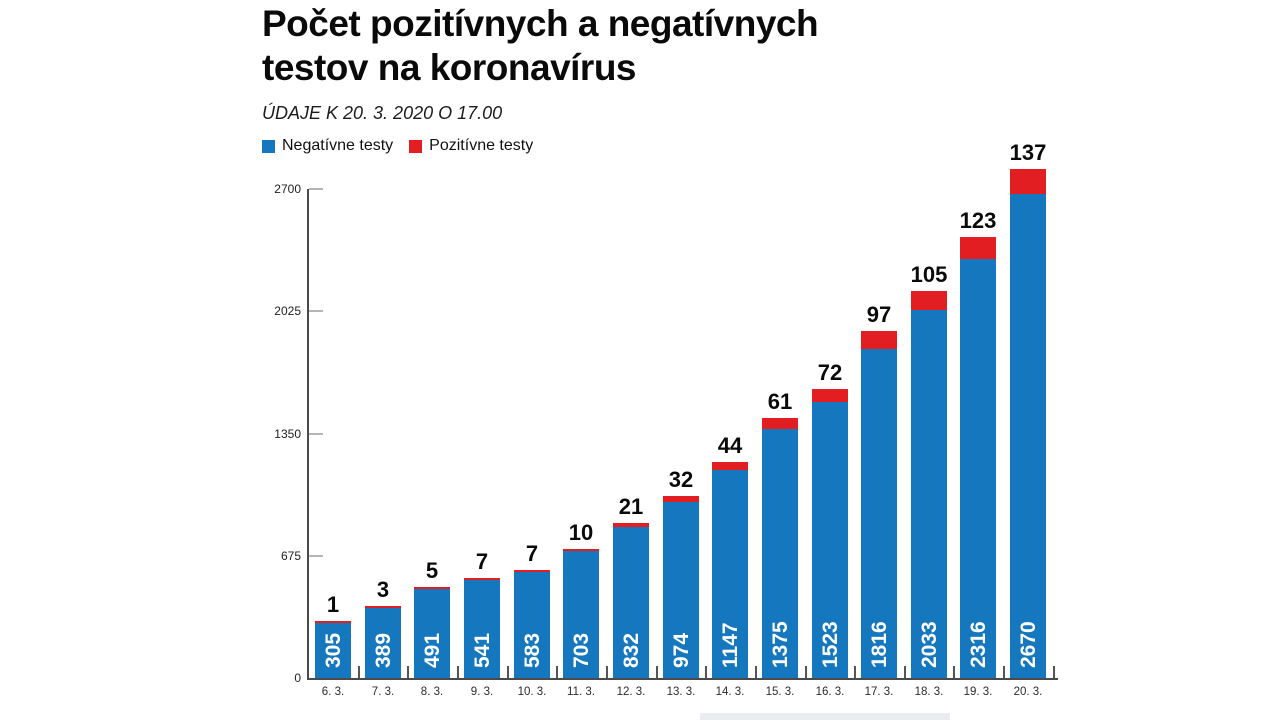 The height and width of the screenshot is (720, 1280). Describe the element at coordinates (631, 506) in the screenshot. I see `bar-positive-value-label: 21` at that location.